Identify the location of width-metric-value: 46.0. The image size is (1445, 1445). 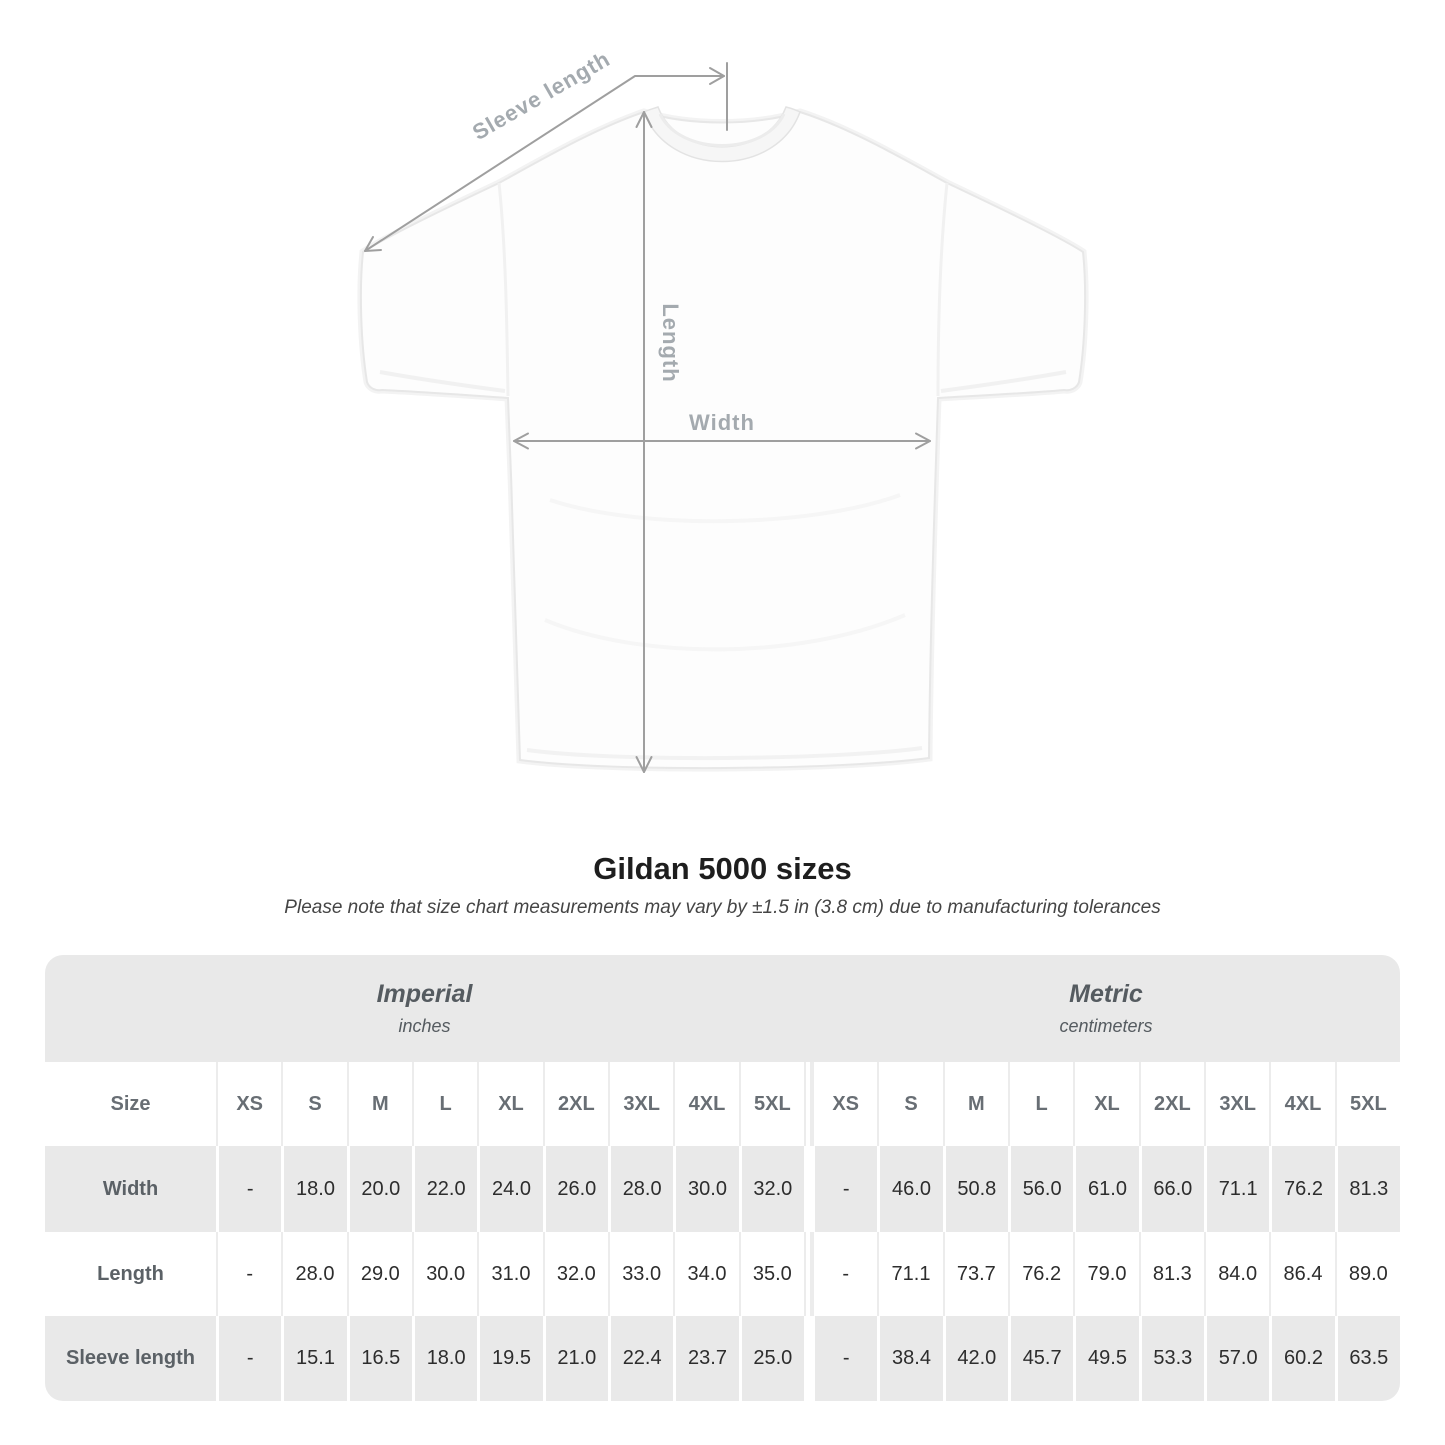
(910, 1189).